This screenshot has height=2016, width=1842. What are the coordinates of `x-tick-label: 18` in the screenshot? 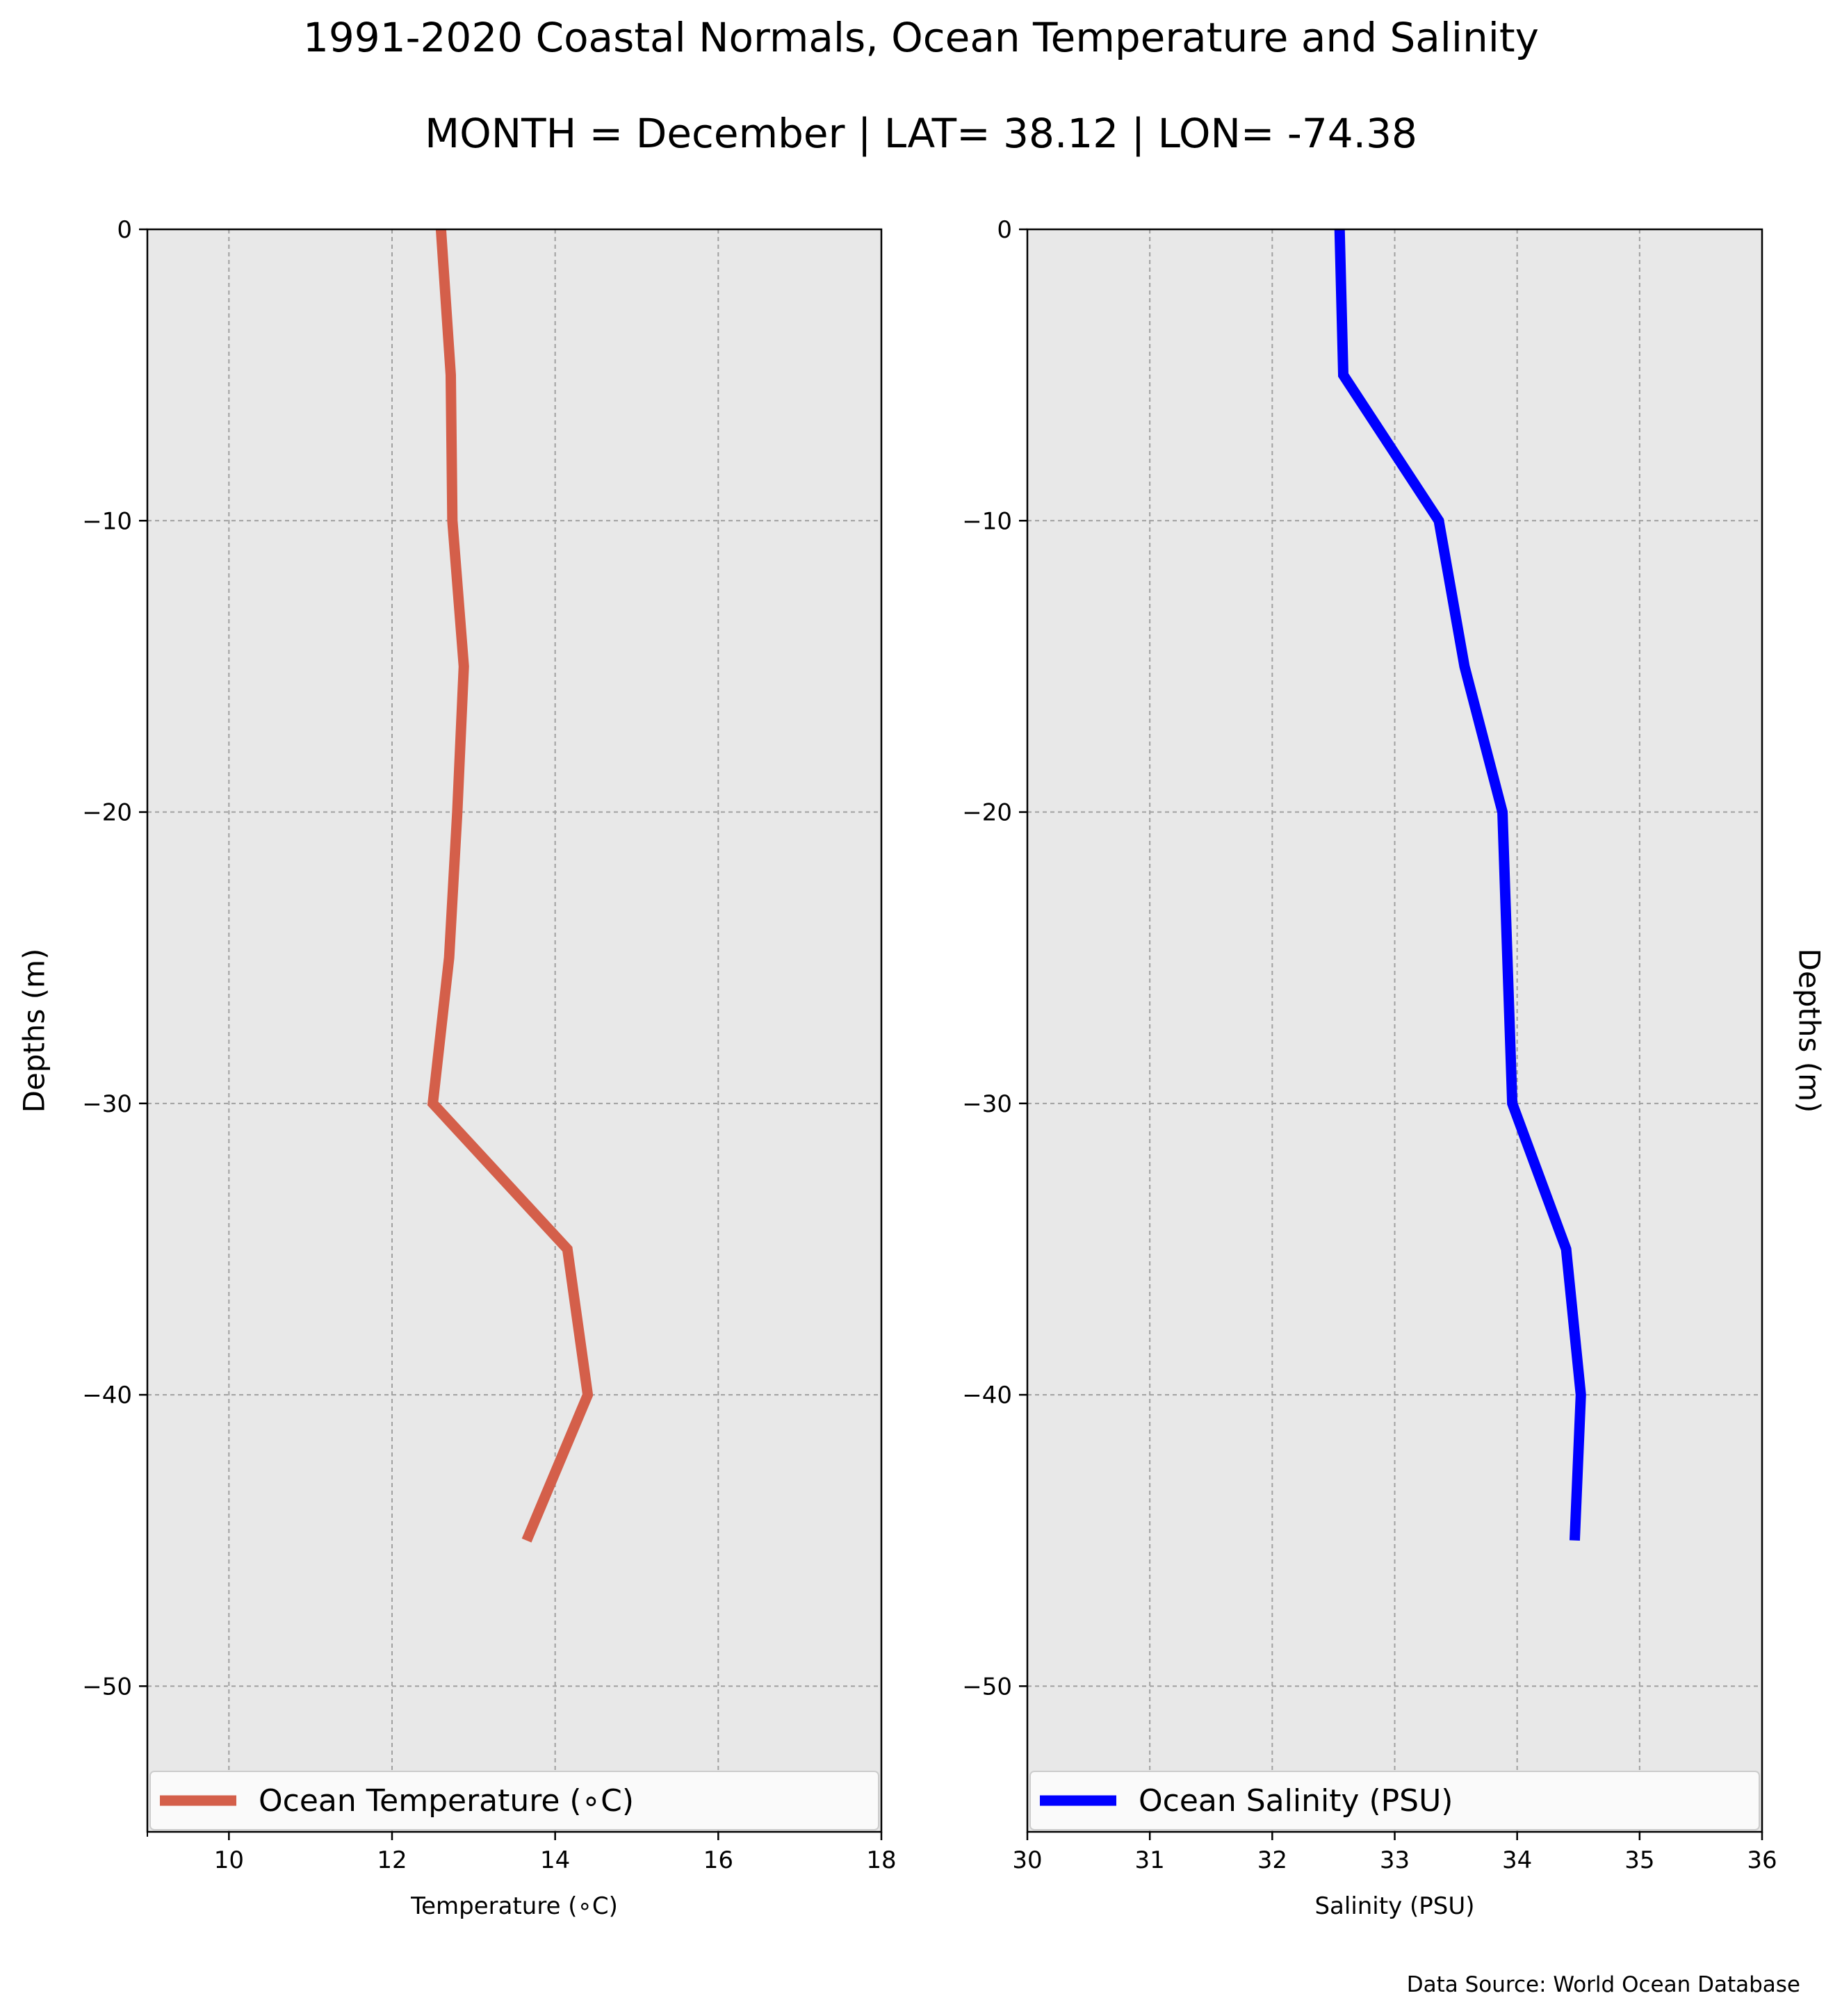 It's located at (881, 1860).